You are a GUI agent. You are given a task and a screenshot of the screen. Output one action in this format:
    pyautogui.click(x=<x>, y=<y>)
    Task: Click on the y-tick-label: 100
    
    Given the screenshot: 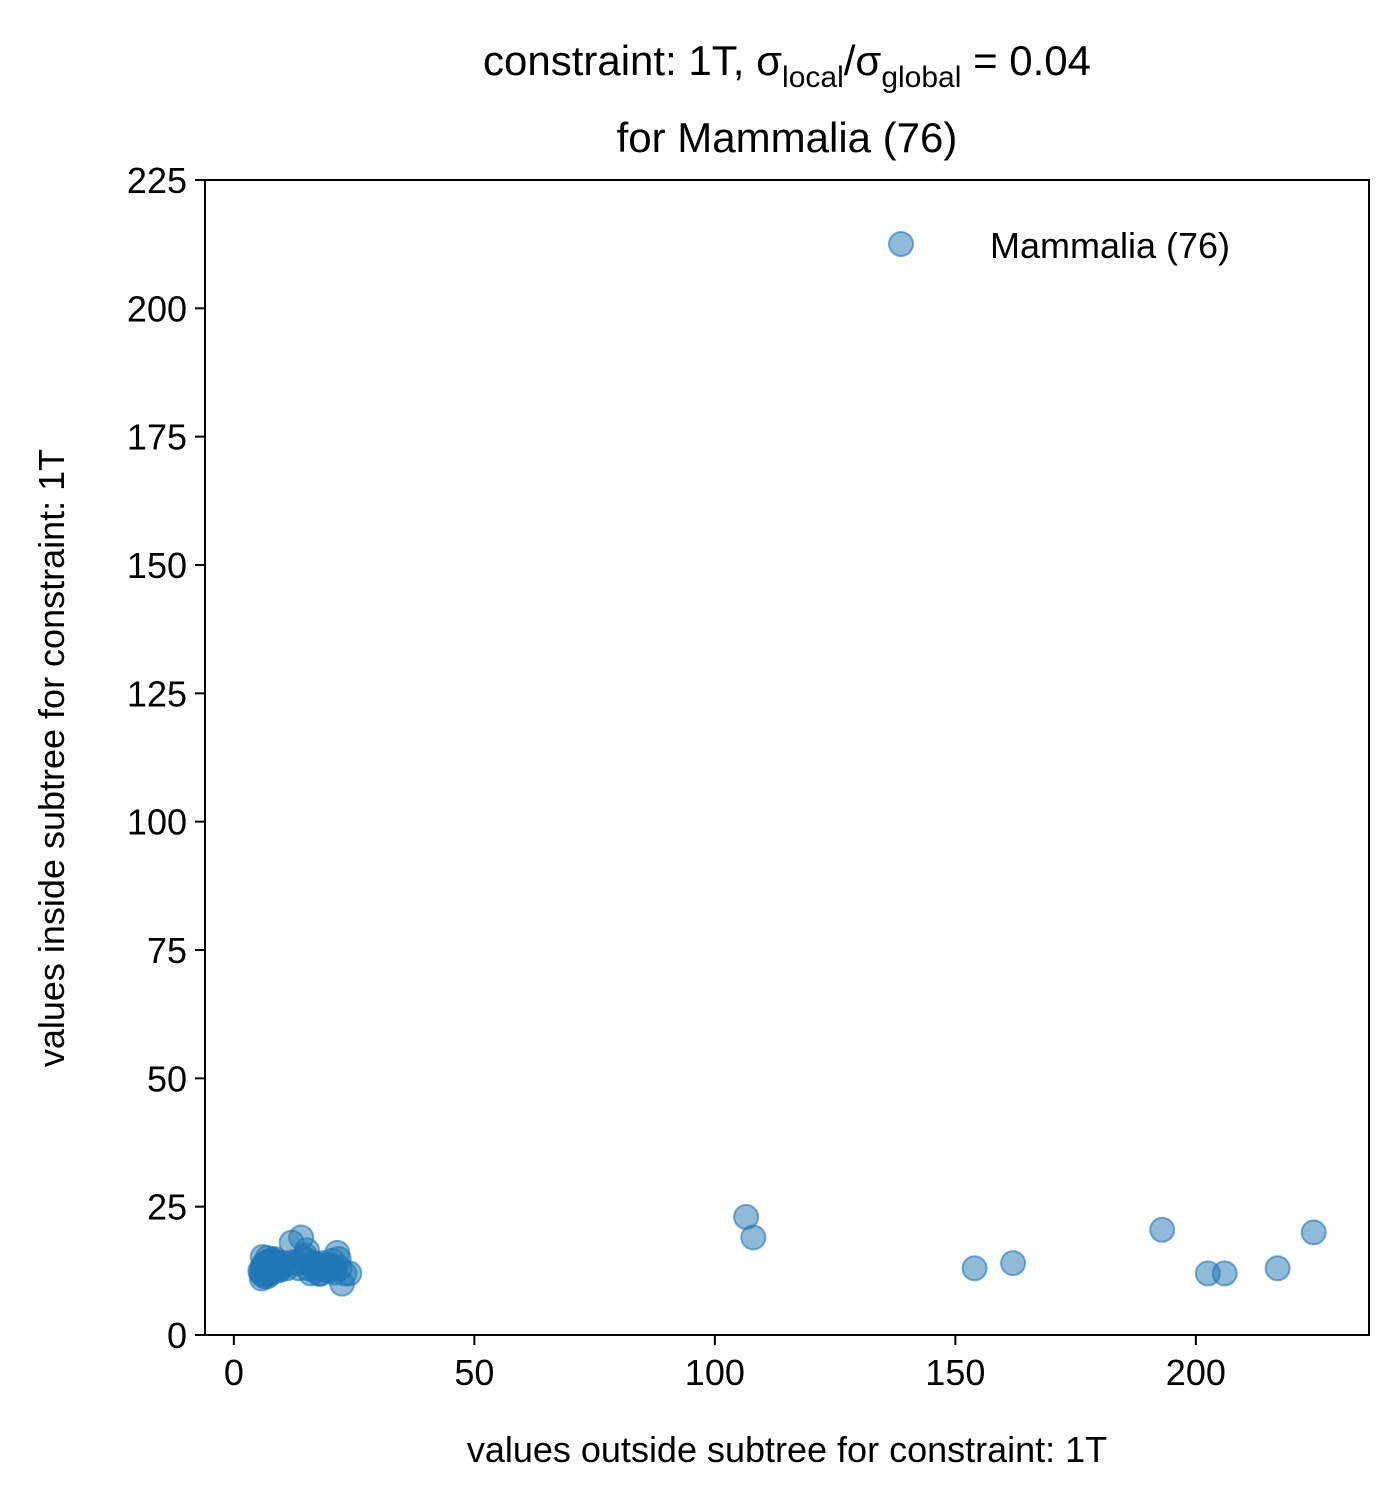 What is the action you would take?
    pyautogui.click(x=157, y=822)
    